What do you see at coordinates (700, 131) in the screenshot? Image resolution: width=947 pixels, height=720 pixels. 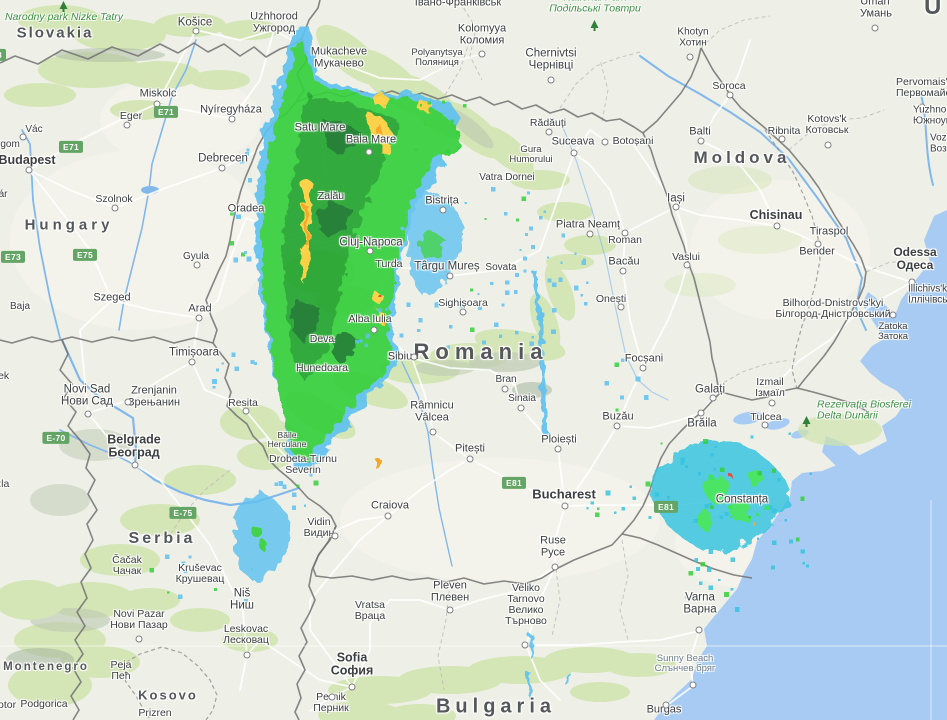 I see `city-label-line: Balti` at bounding box center [700, 131].